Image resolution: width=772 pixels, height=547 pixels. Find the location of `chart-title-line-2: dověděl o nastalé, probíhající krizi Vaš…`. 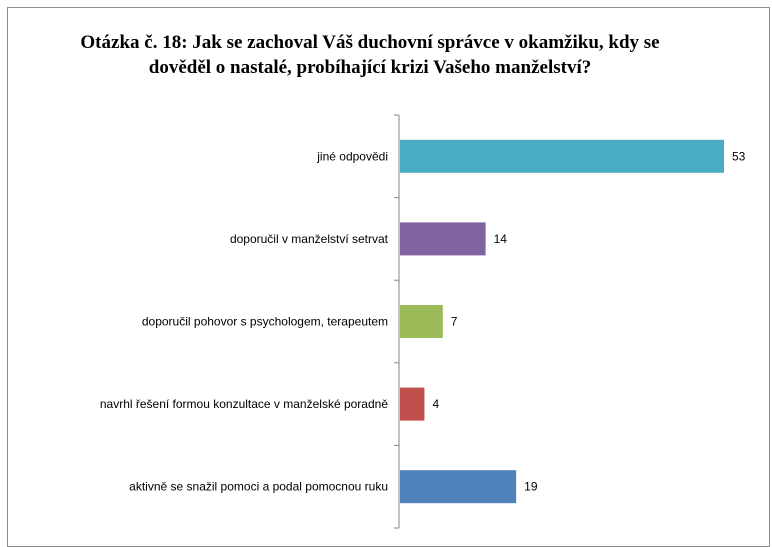

chart-title-line-2: dověděl o nastalé, probíhající krizi Vaš… is located at coordinates (370, 67).